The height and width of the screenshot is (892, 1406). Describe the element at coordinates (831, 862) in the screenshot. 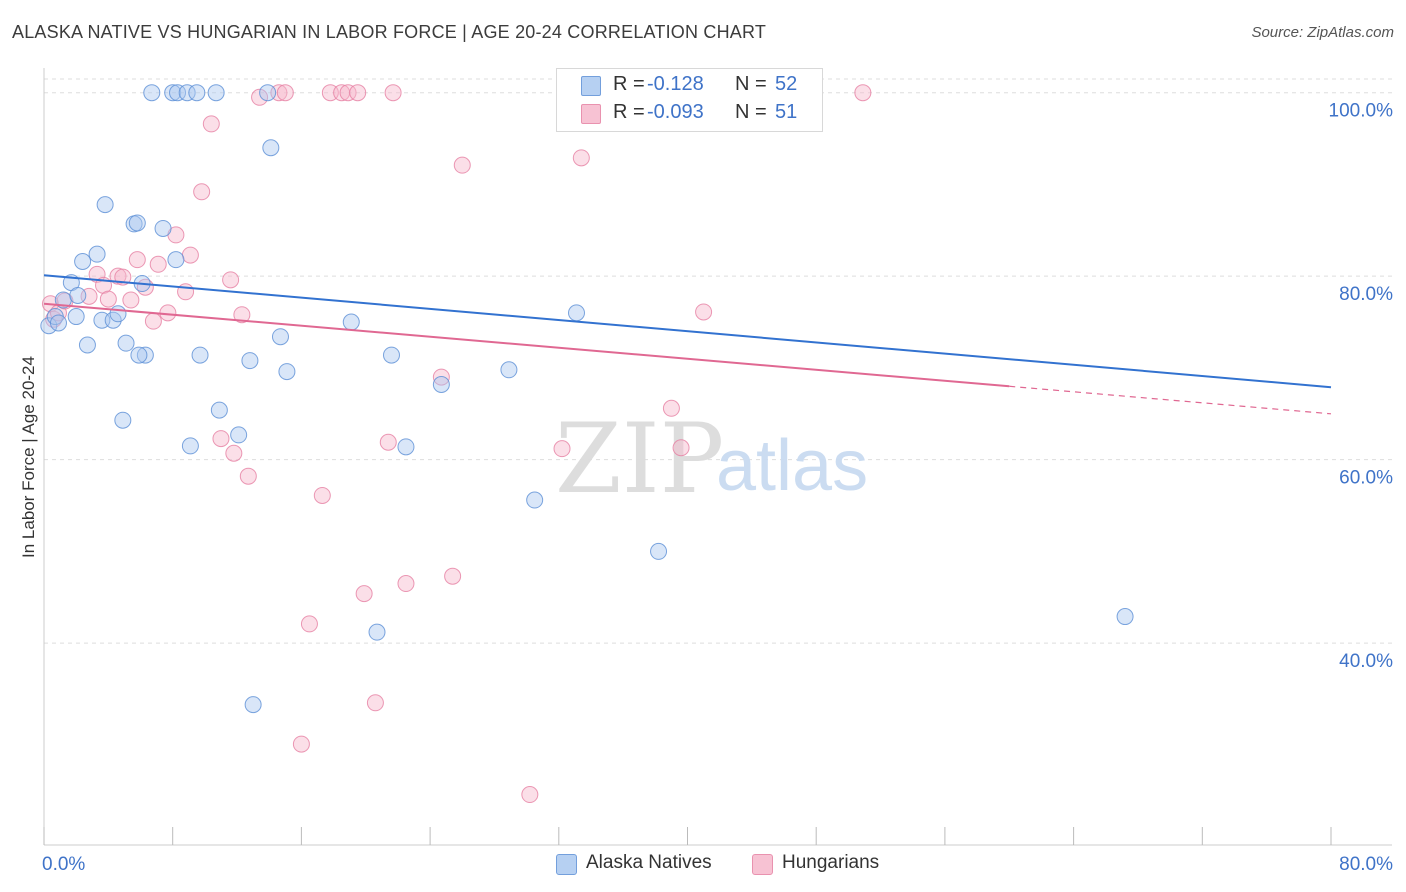

I see `hungarian-legend-label: Hungarians` at that location.